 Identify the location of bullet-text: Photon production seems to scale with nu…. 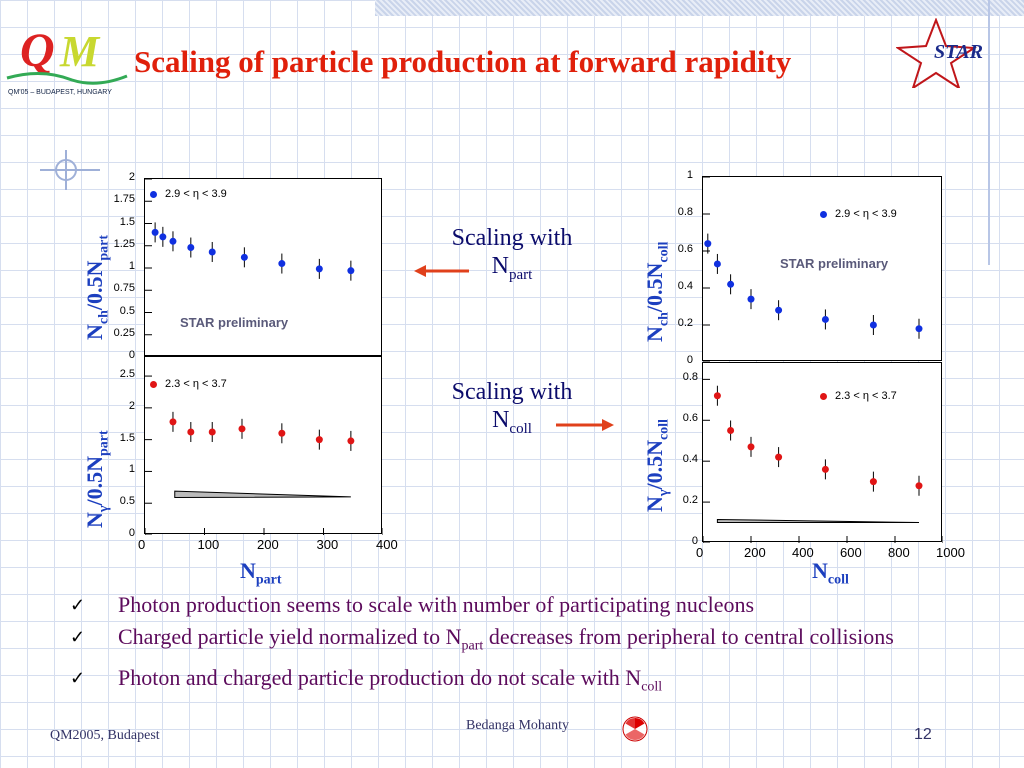
(436, 604).